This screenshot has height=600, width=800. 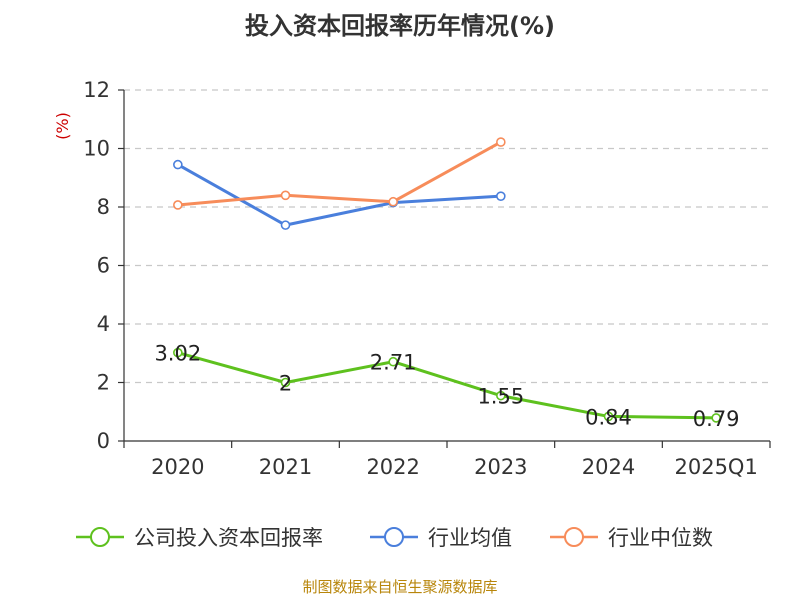 I want to click on x-tick-label: 2021, so click(x=285, y=467).